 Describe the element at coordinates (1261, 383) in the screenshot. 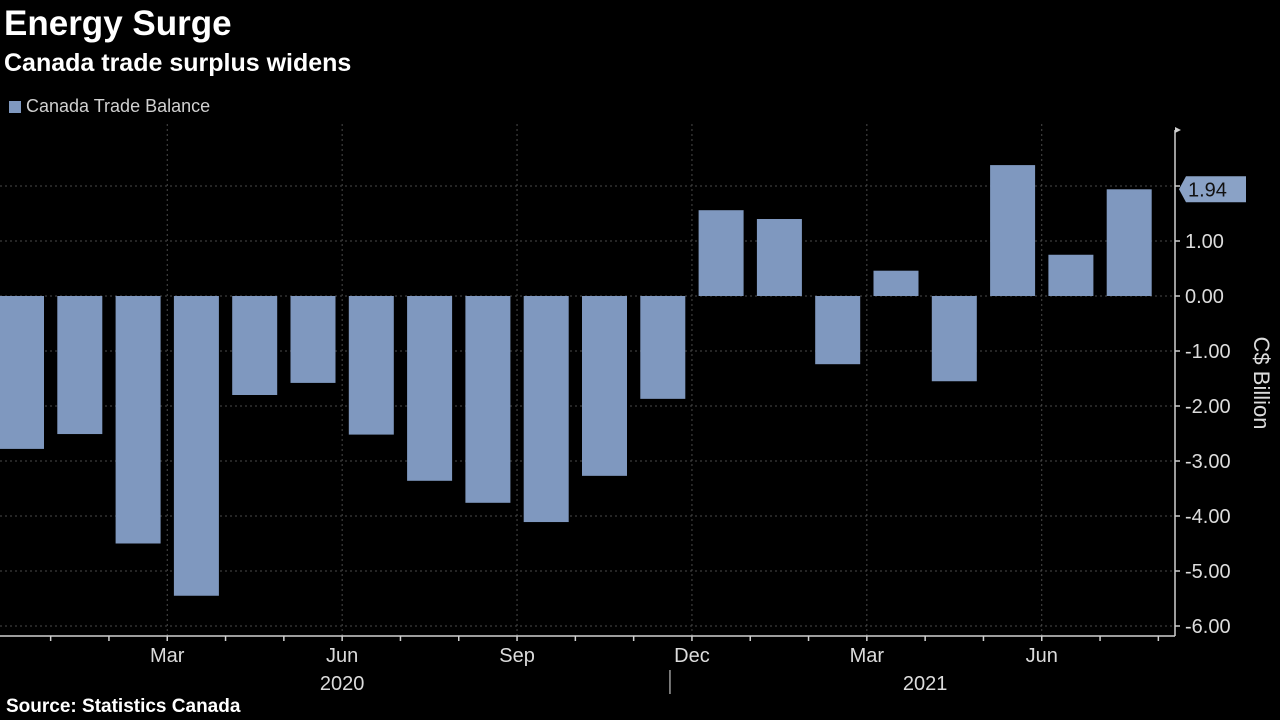

I see `y-axis-title: C$ Billion` at that location.